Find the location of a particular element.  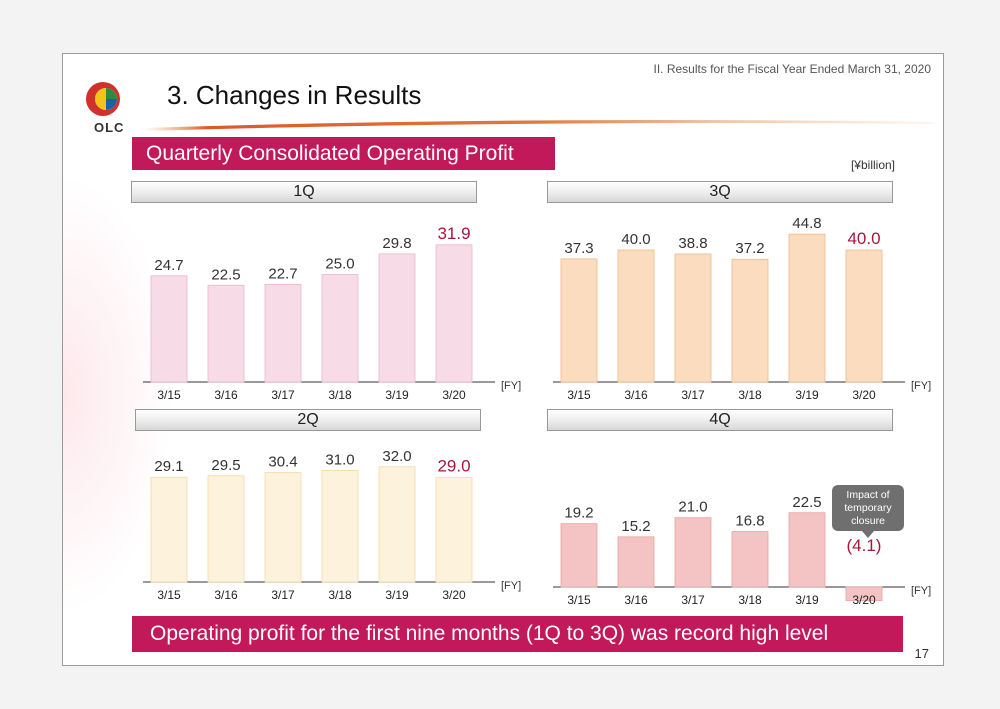

page-title: 3. Changes in Results is located at coordinates (294, 95).